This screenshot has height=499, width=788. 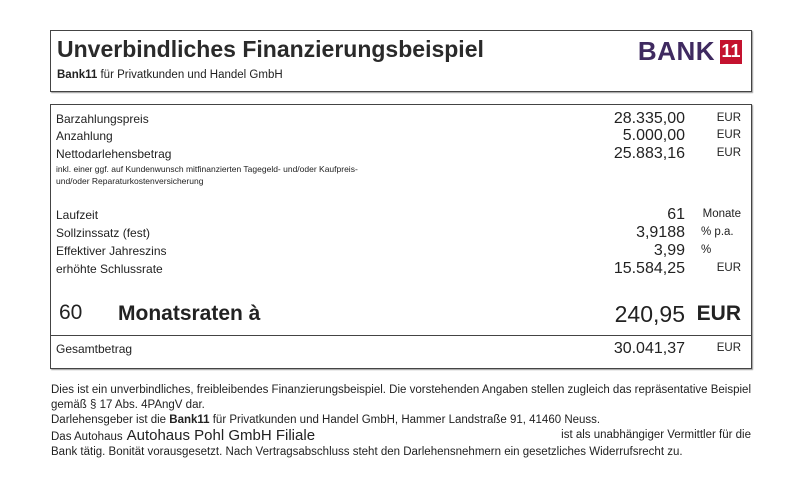 I want to click on dealer-name: Autohaus Pohl GmbH Filiale, so click(x=221, y=435).